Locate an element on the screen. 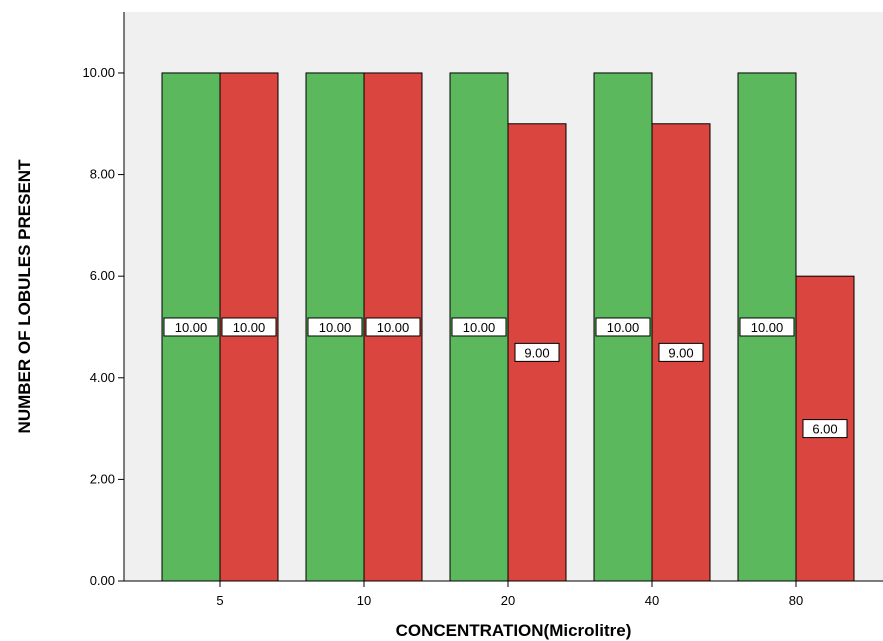 The image size is (883, 641). x-axis: 5 10 20 40 80 is located at coordinates (503, 594).